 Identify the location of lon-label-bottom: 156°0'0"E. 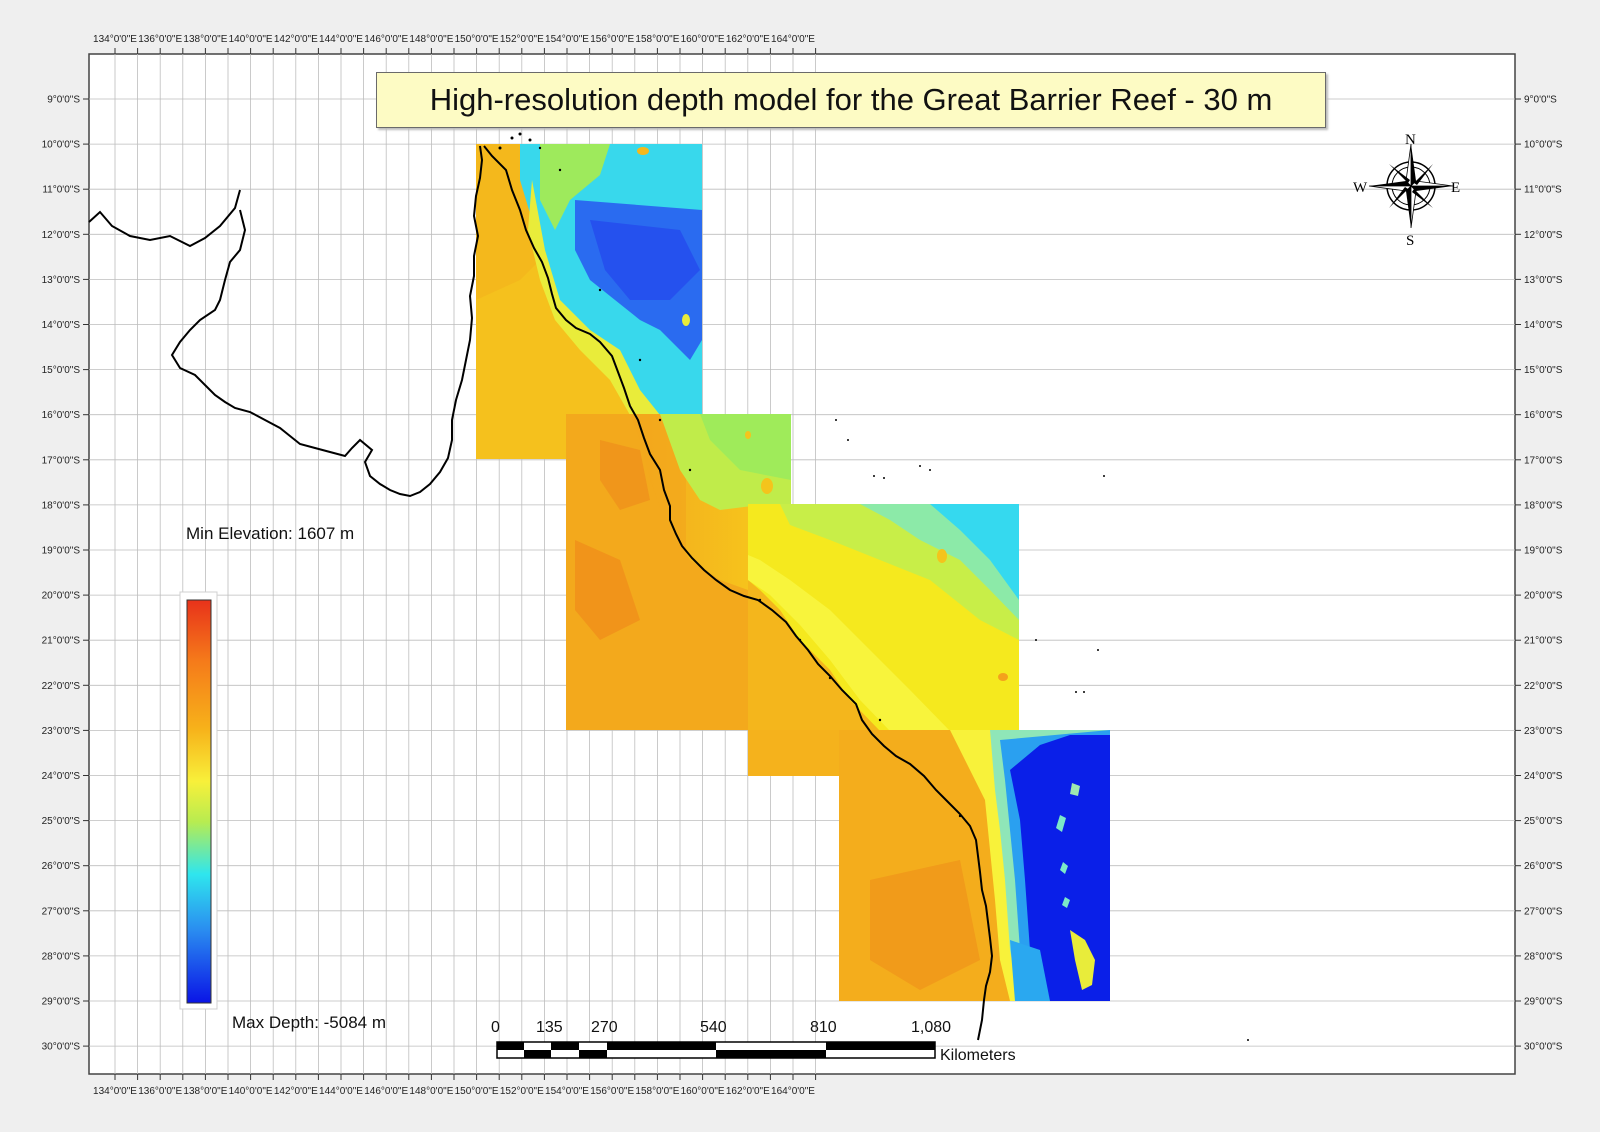
(612, 1091).